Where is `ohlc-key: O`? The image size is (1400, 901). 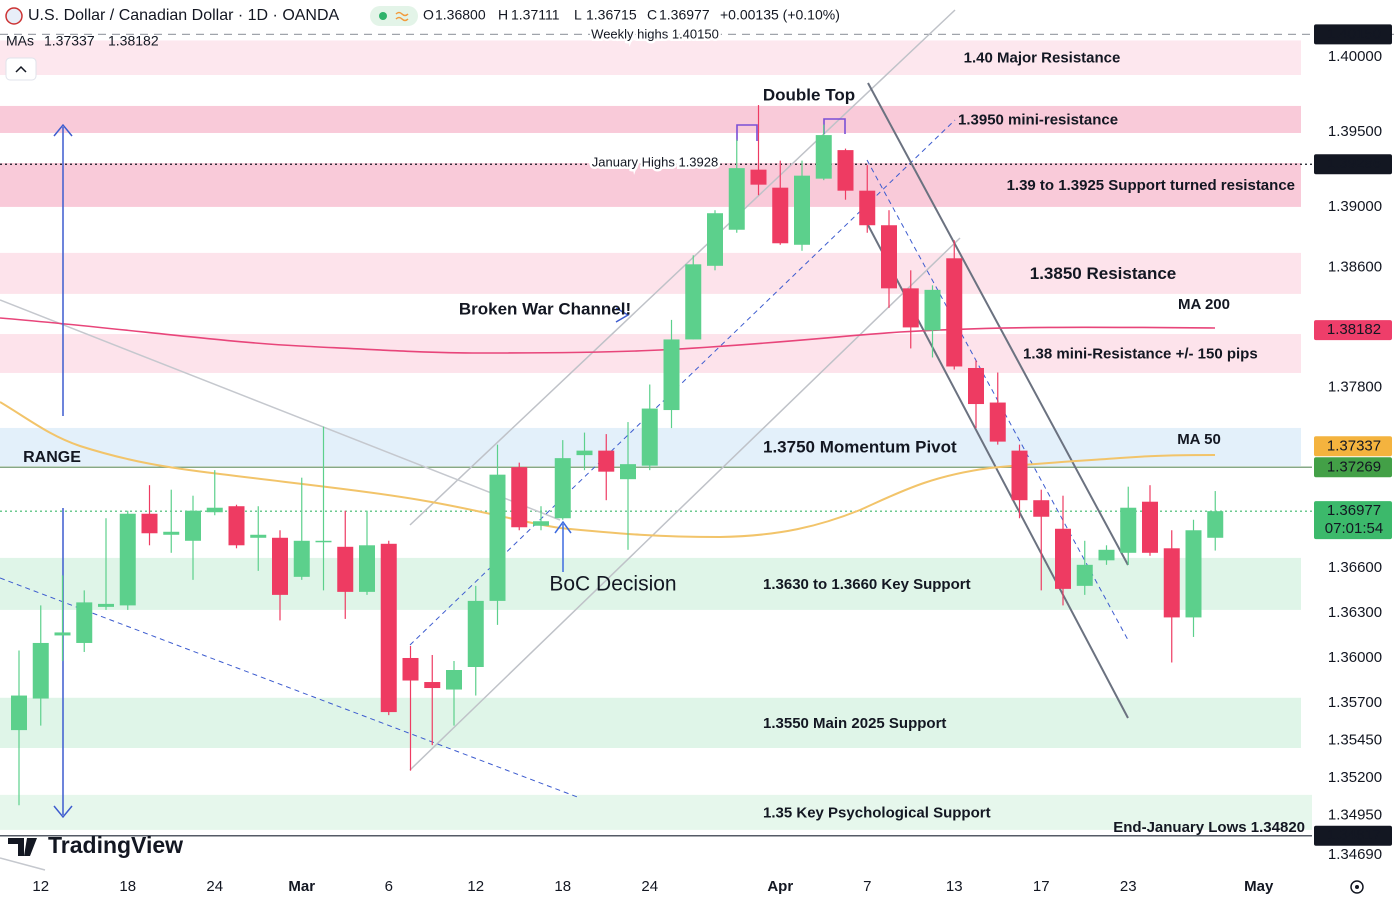
ohlc-key: O is located at coordinates (428, 15).